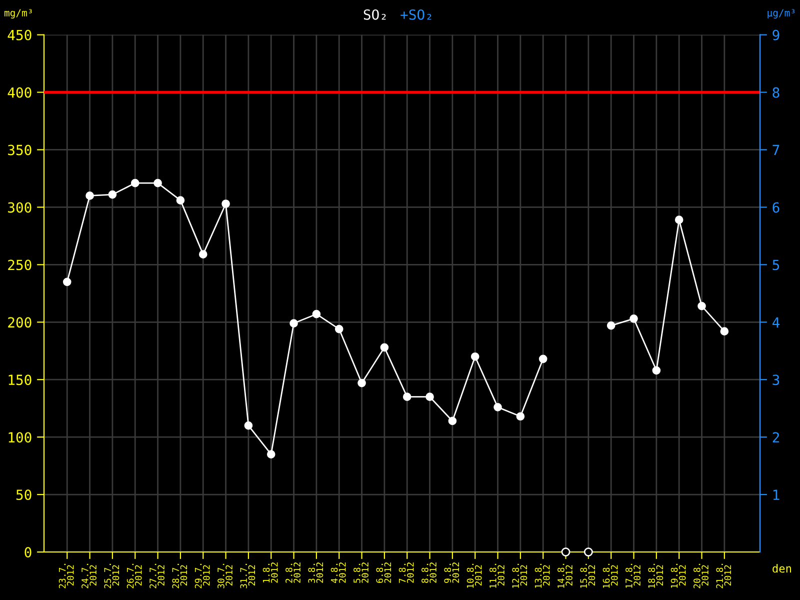  I want to click on x-tick-label: 6.8. 2012, so click(384, 572).